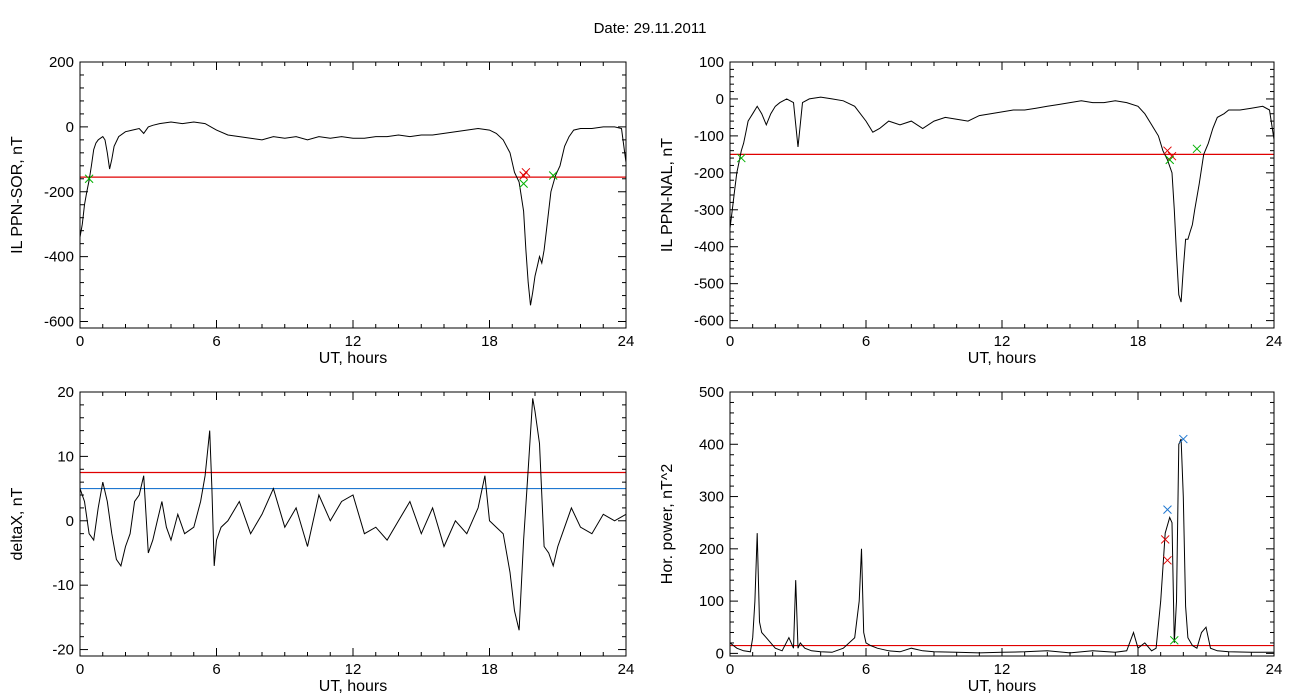 The width and height of the screenshot is (1300, 700). Describe the element at coordinates (711, 444) in the screenshot. I see `y-tick-label: 400` at that location.